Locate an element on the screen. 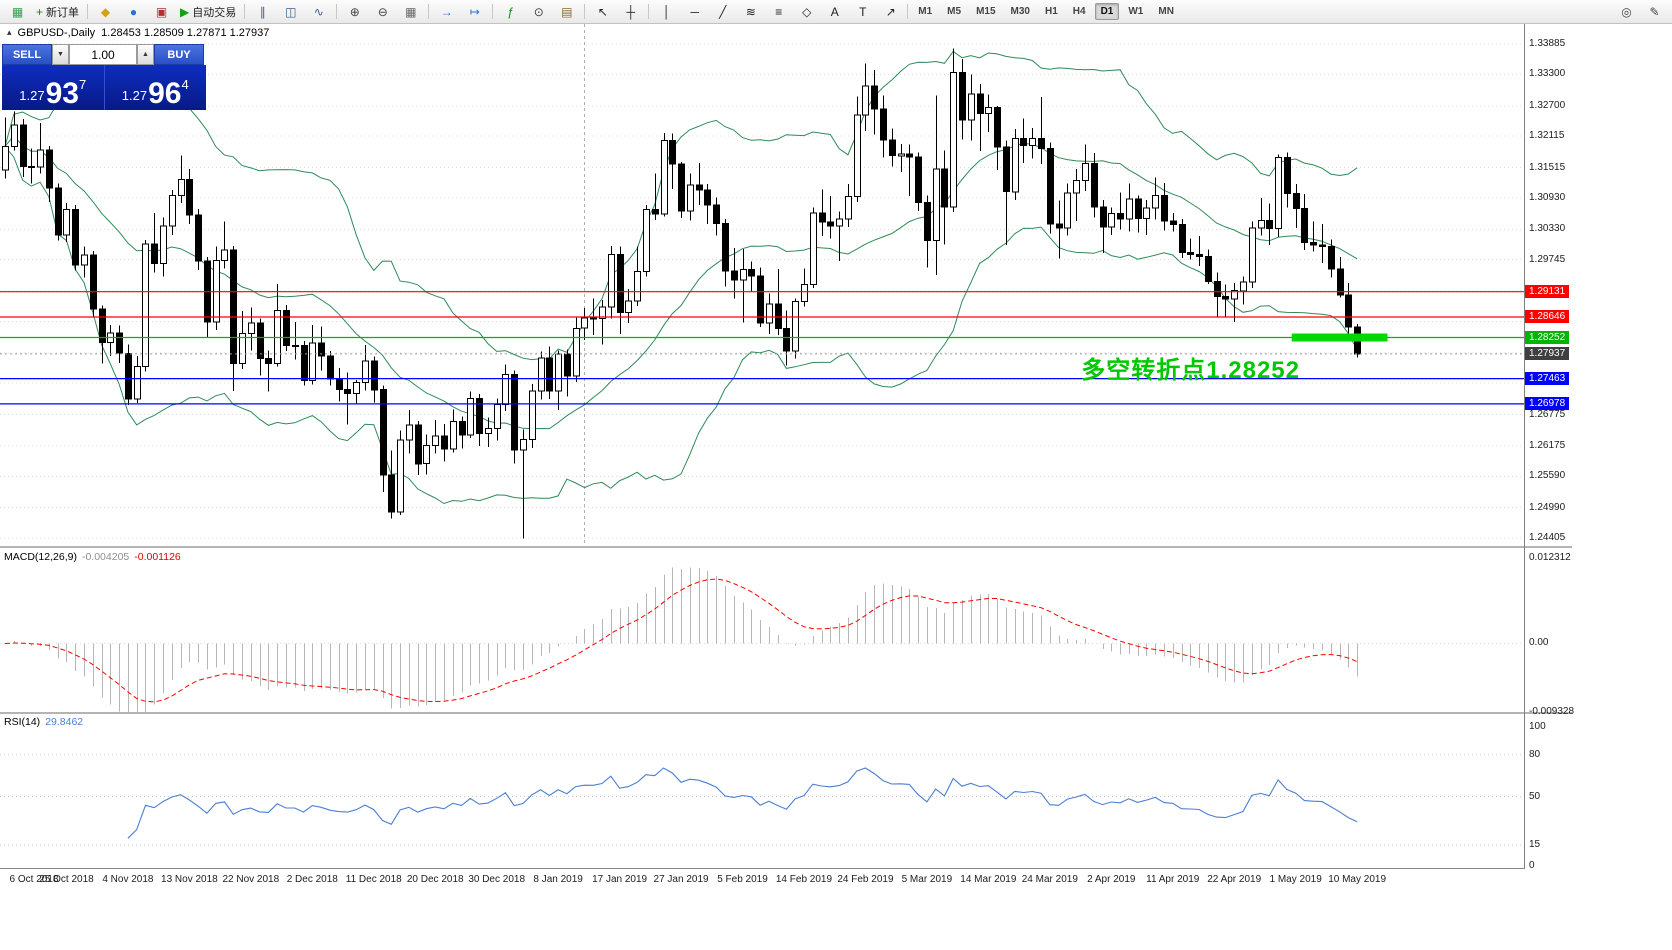  cursor-icon: ↖ is located at coordinates (602, 11).